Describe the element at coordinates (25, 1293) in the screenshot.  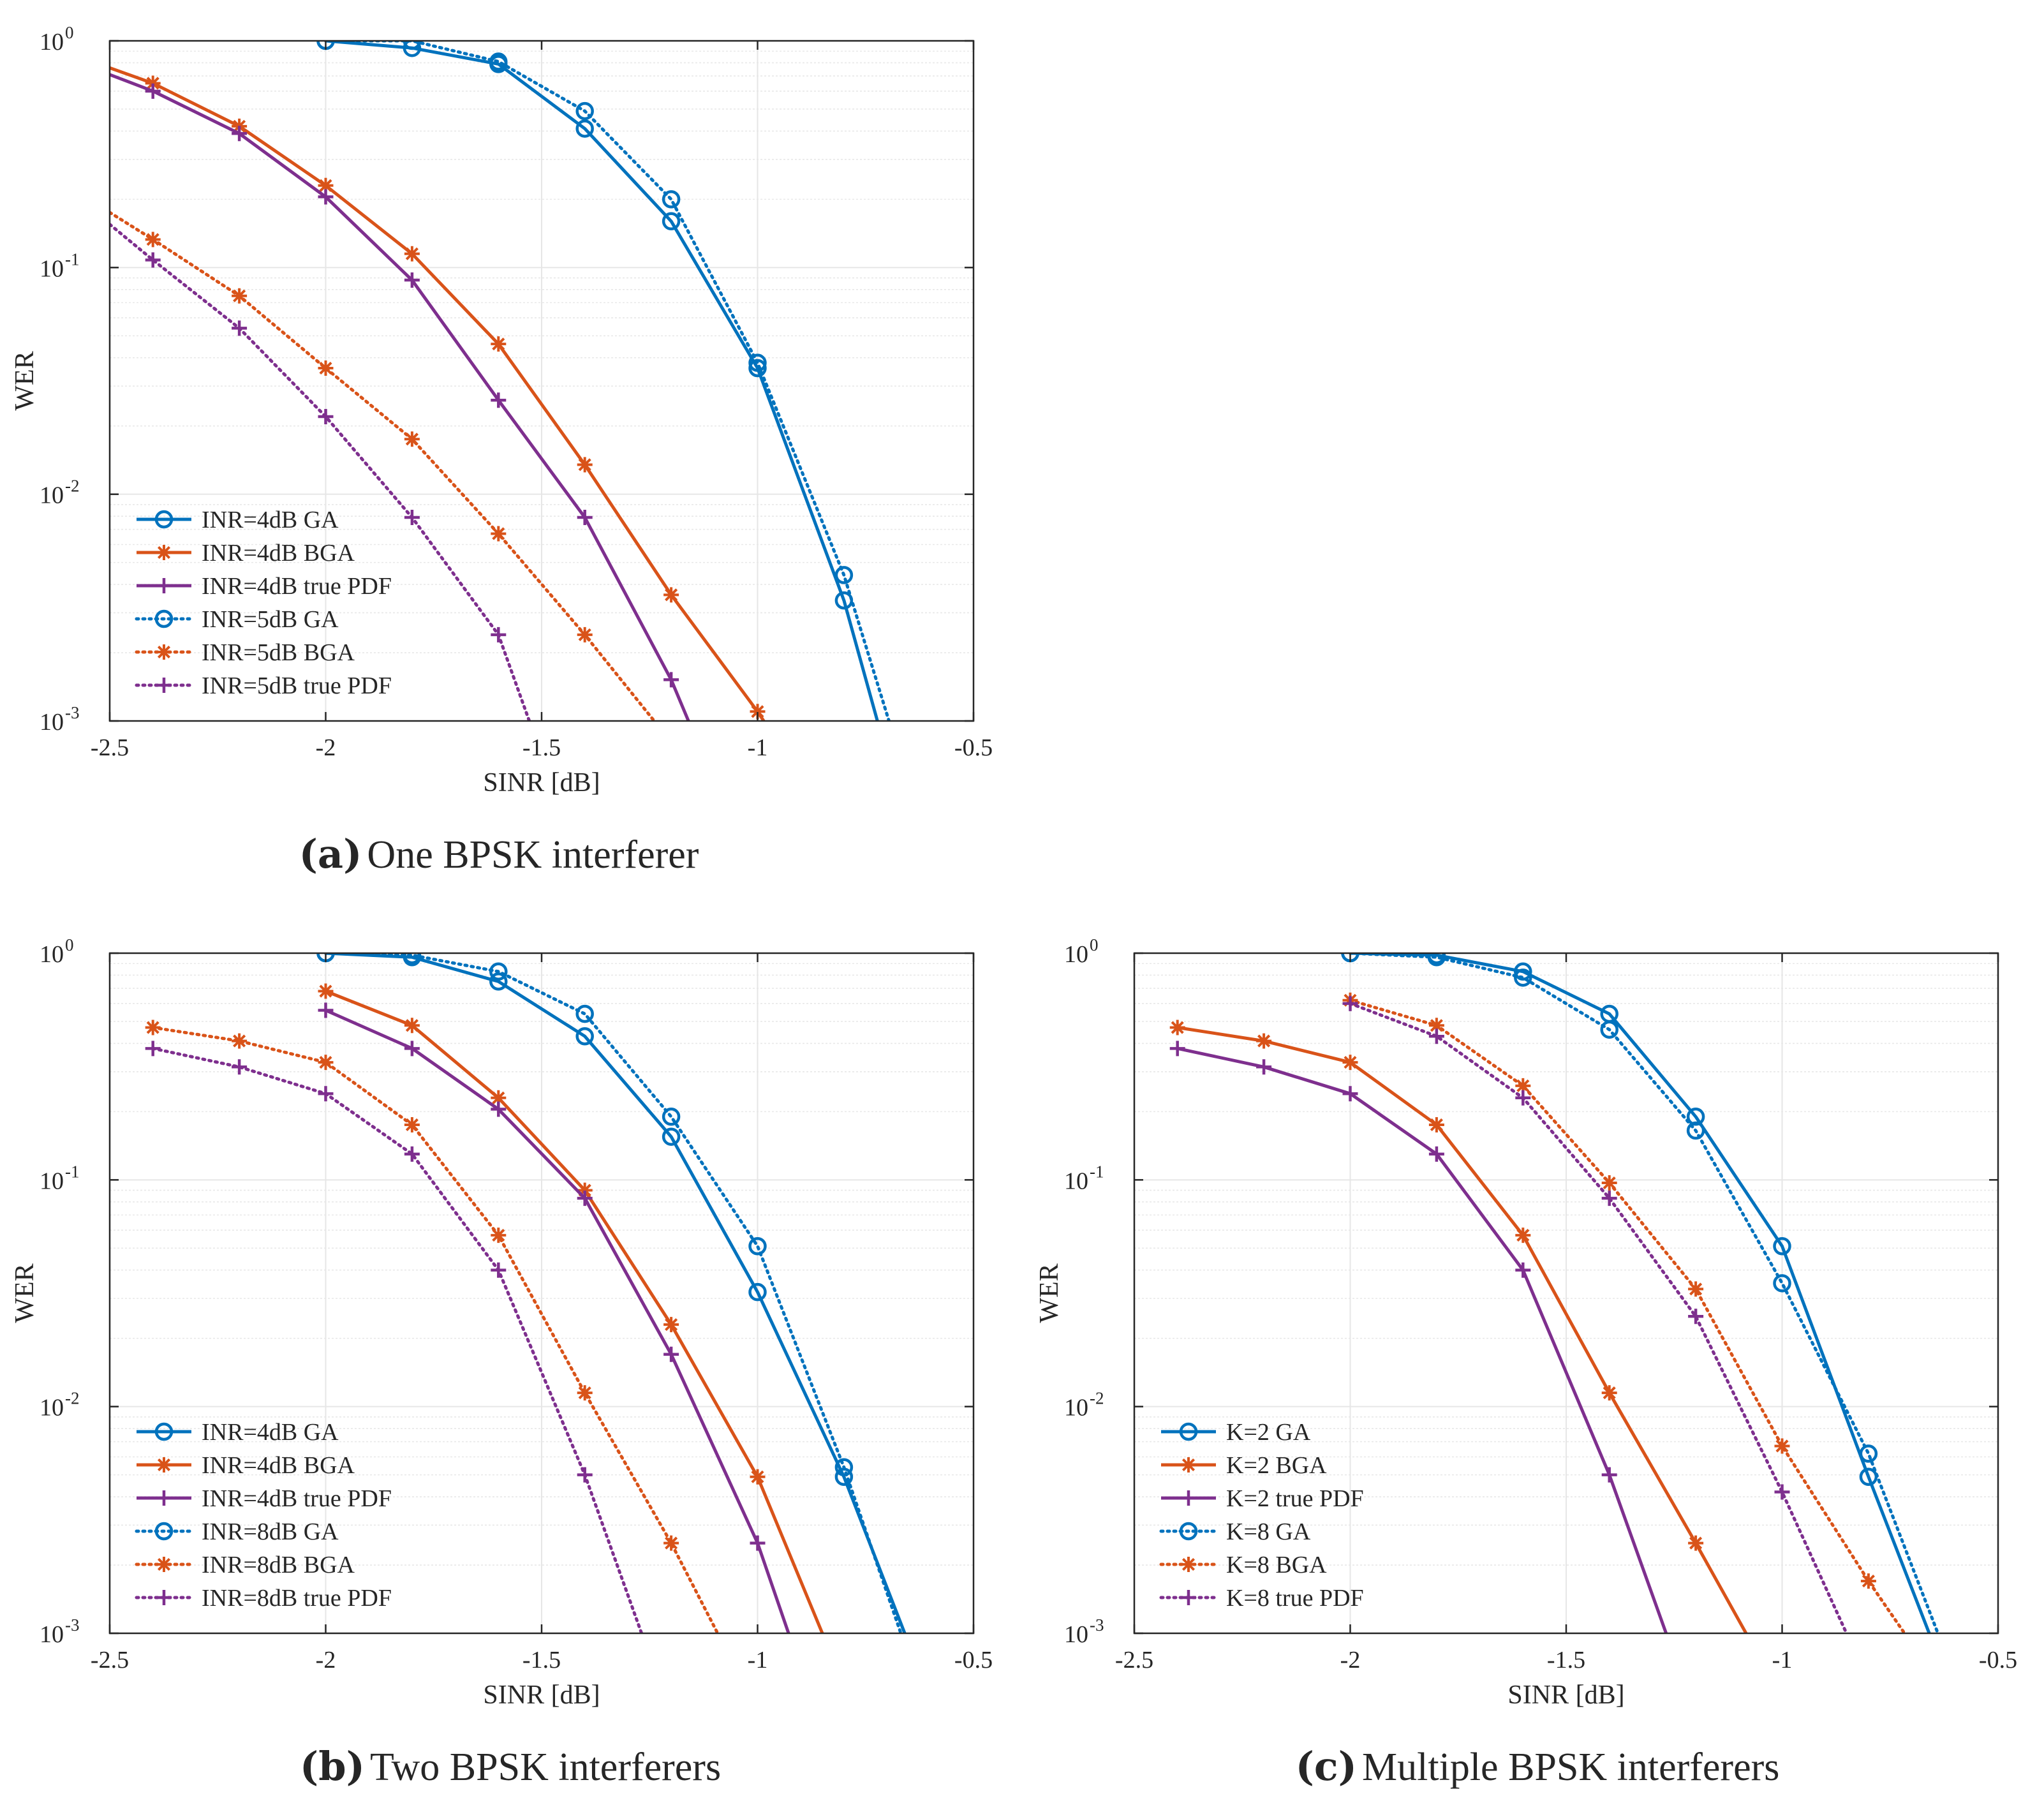
I see `y-axis-label: WER` at that location.